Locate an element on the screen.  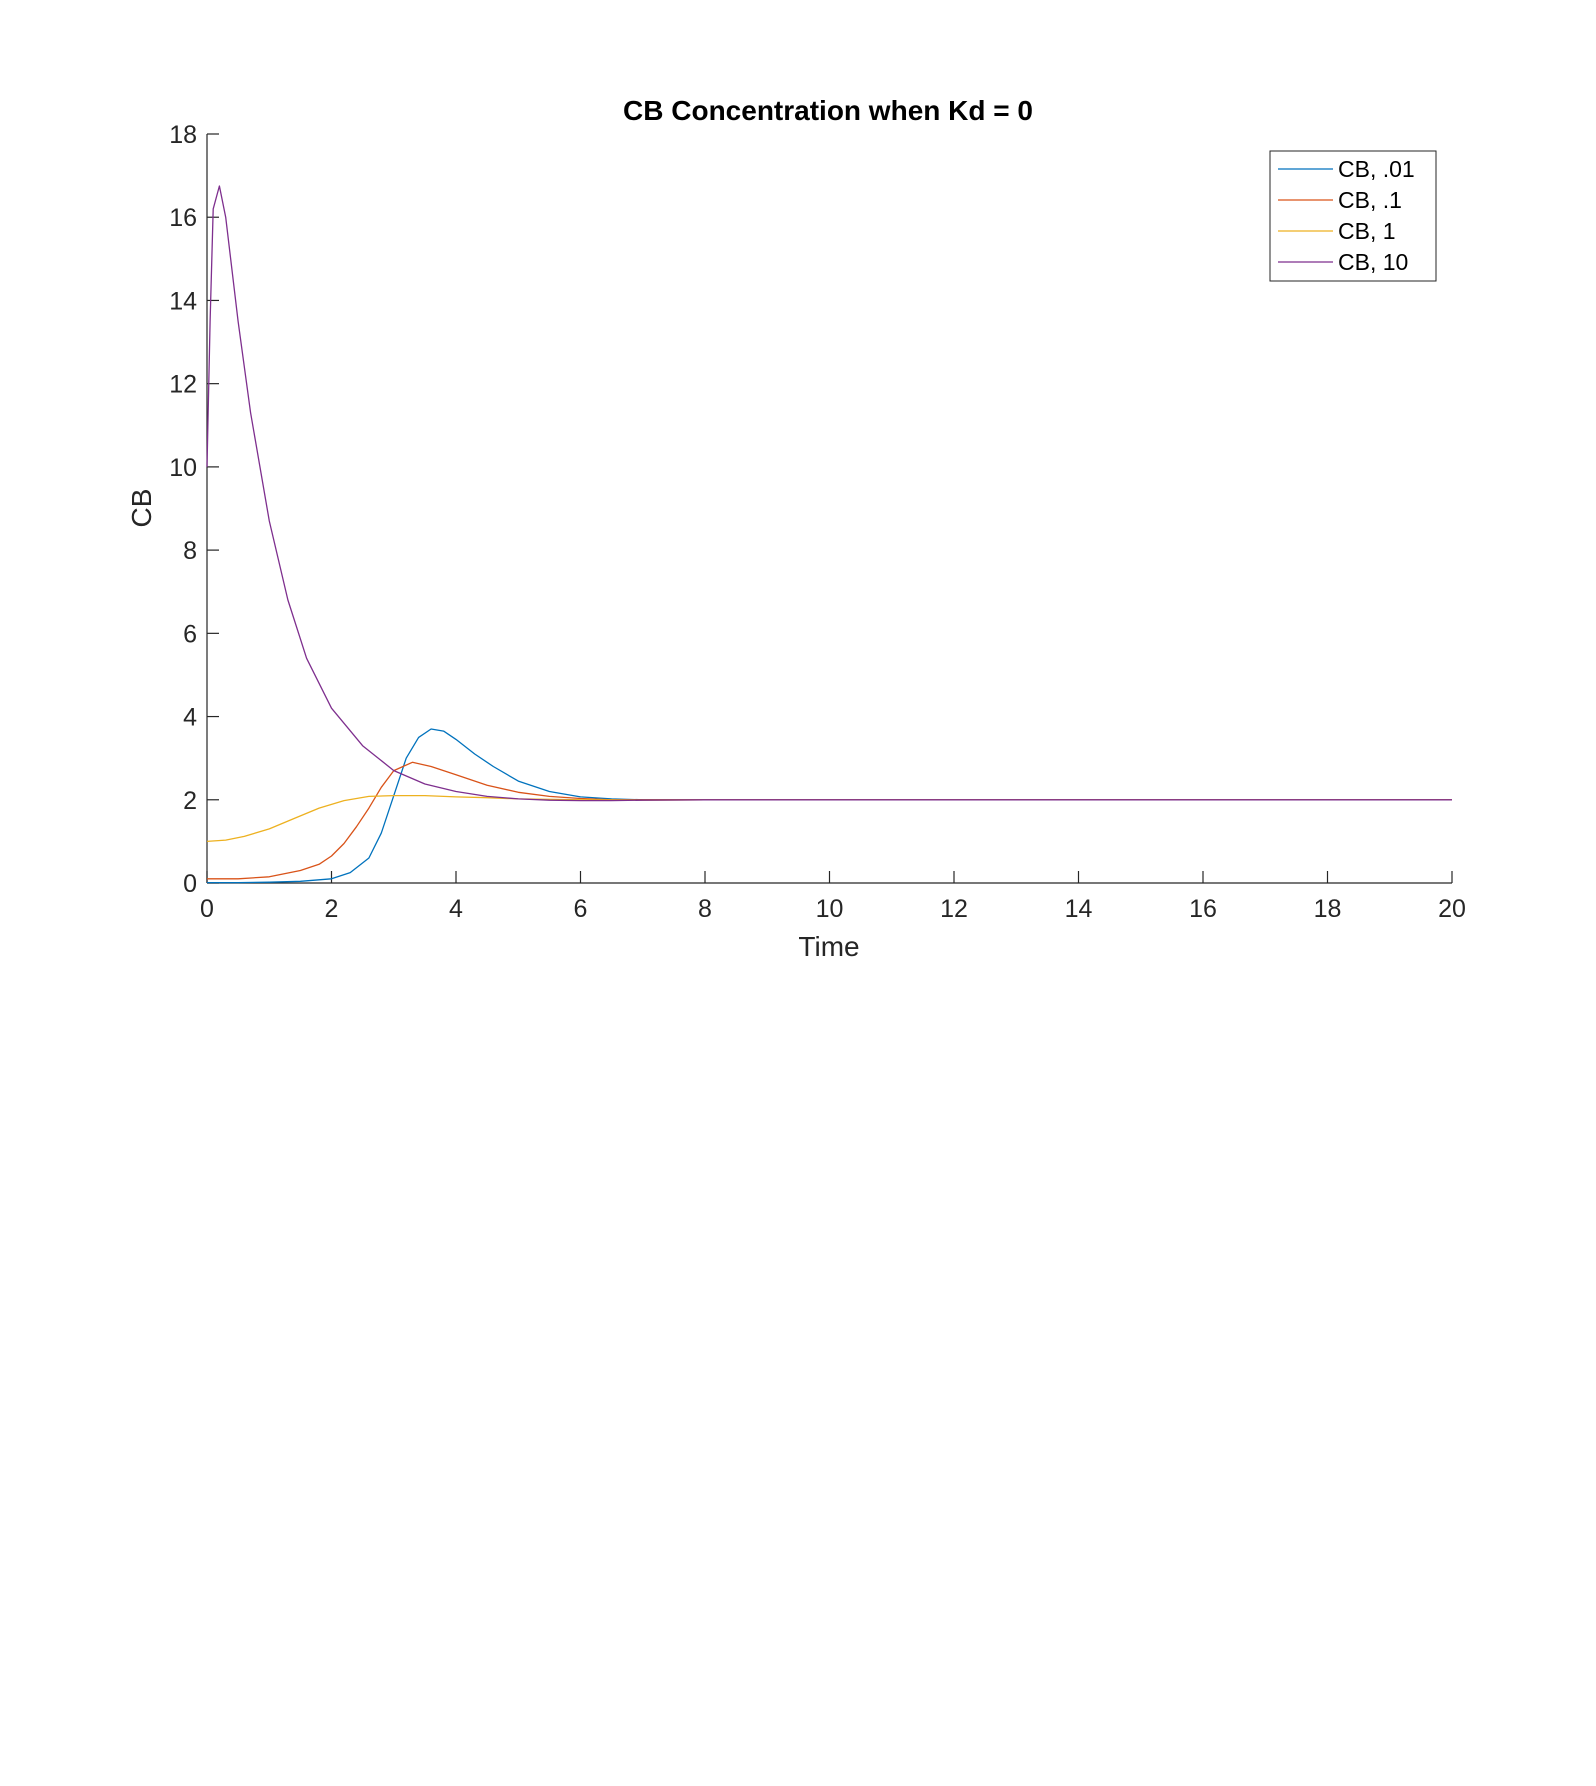
x-tick-label: 4 is located at coordinates (456, 909).